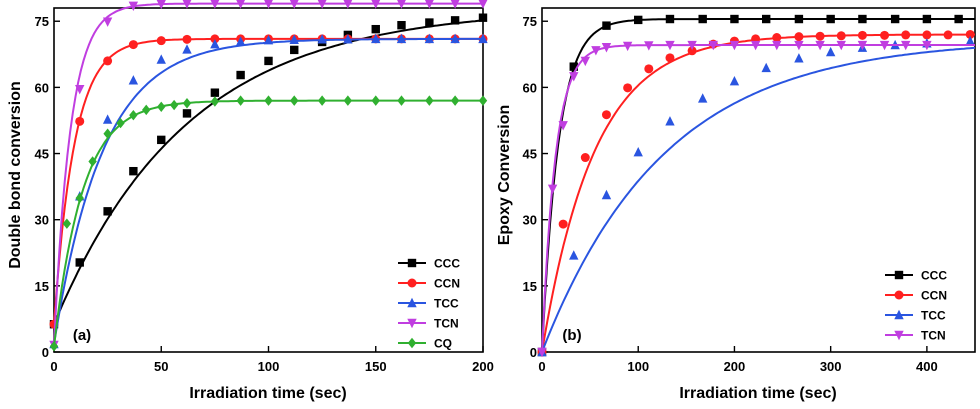 The image size is (980, 409). I want to click on x-tick-label: 100, so click(638, 366).